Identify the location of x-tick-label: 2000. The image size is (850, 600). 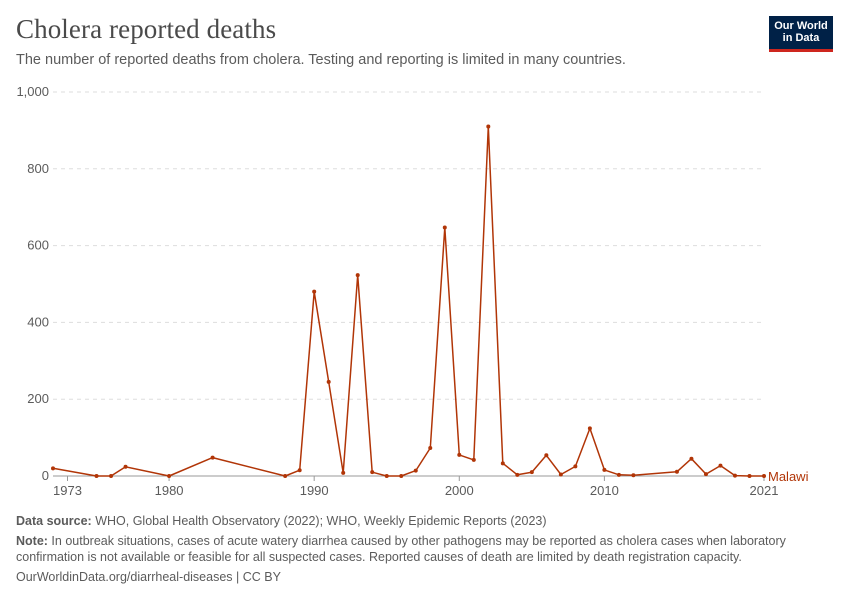
(459, 490).